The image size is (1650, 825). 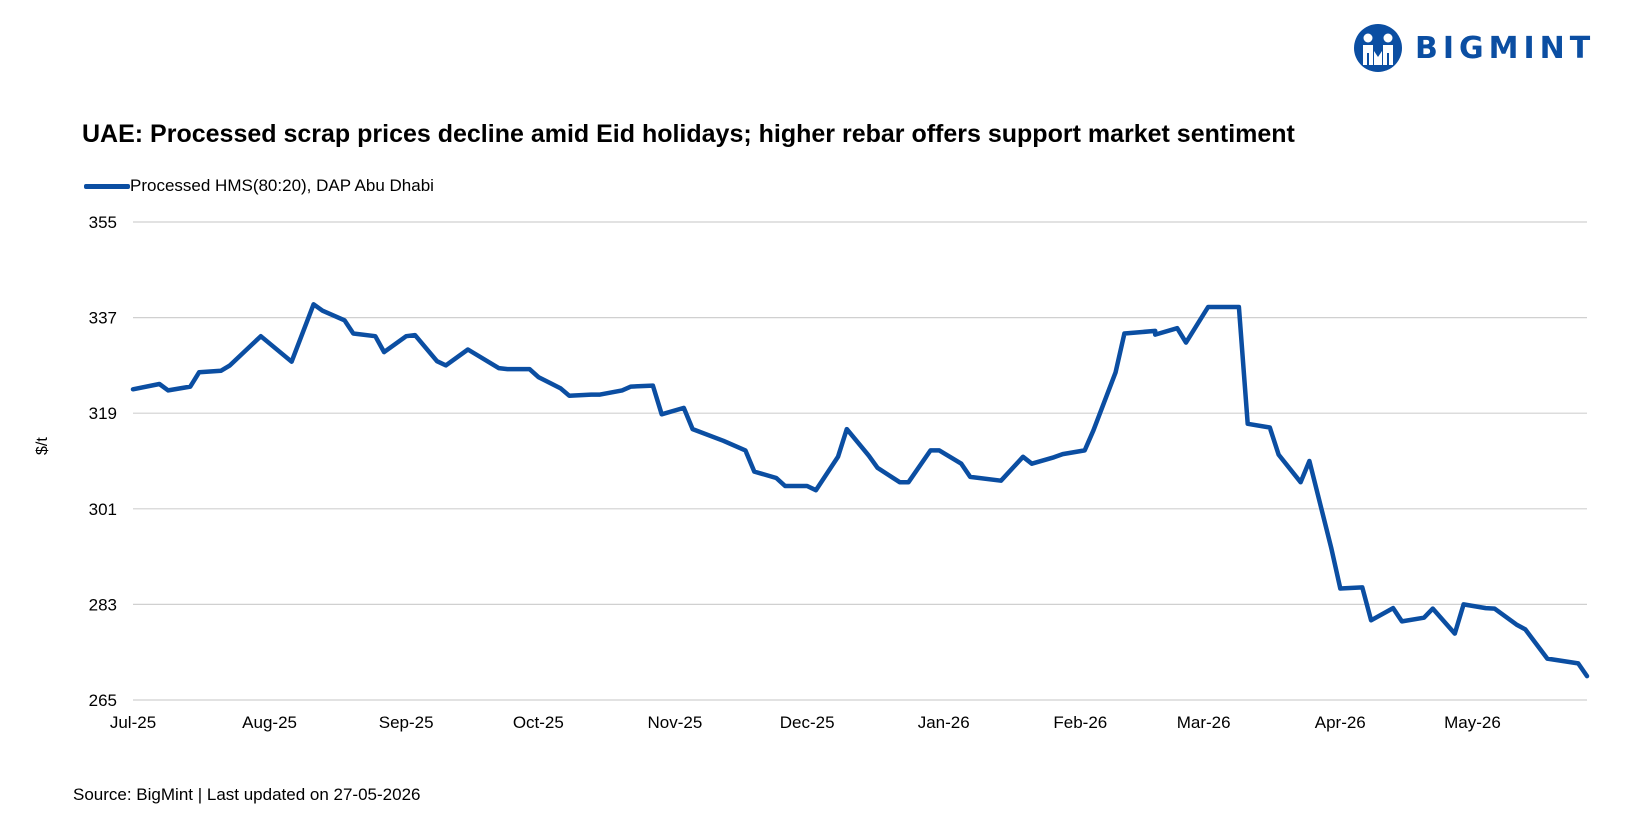 I want to click on y-tick-label: 301, so click(x=103, y=509).